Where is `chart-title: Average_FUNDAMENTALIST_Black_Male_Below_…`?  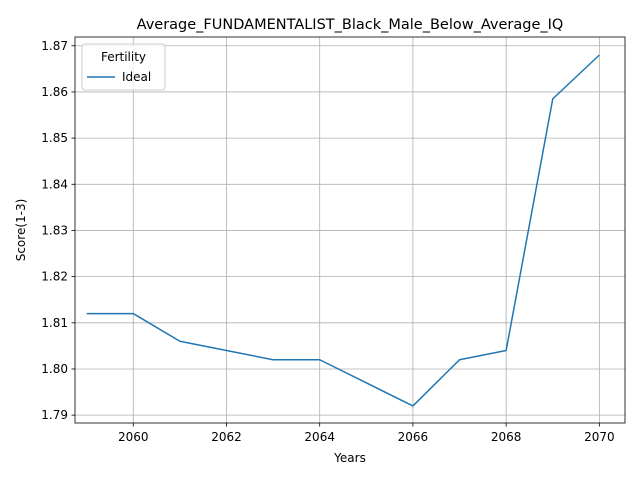 chart-title: Average_FUNDAMENTALIST_Black_Male_Below_… is located at coordinates (350, 25).